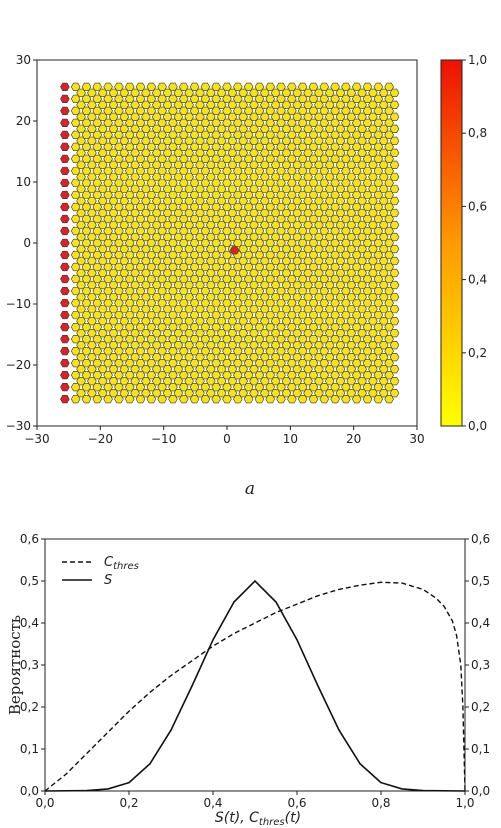  What do you see at coordinates (18, 304) in the screenshot?
I see `y-tick-label: −10` at bounding box center [18, 304].